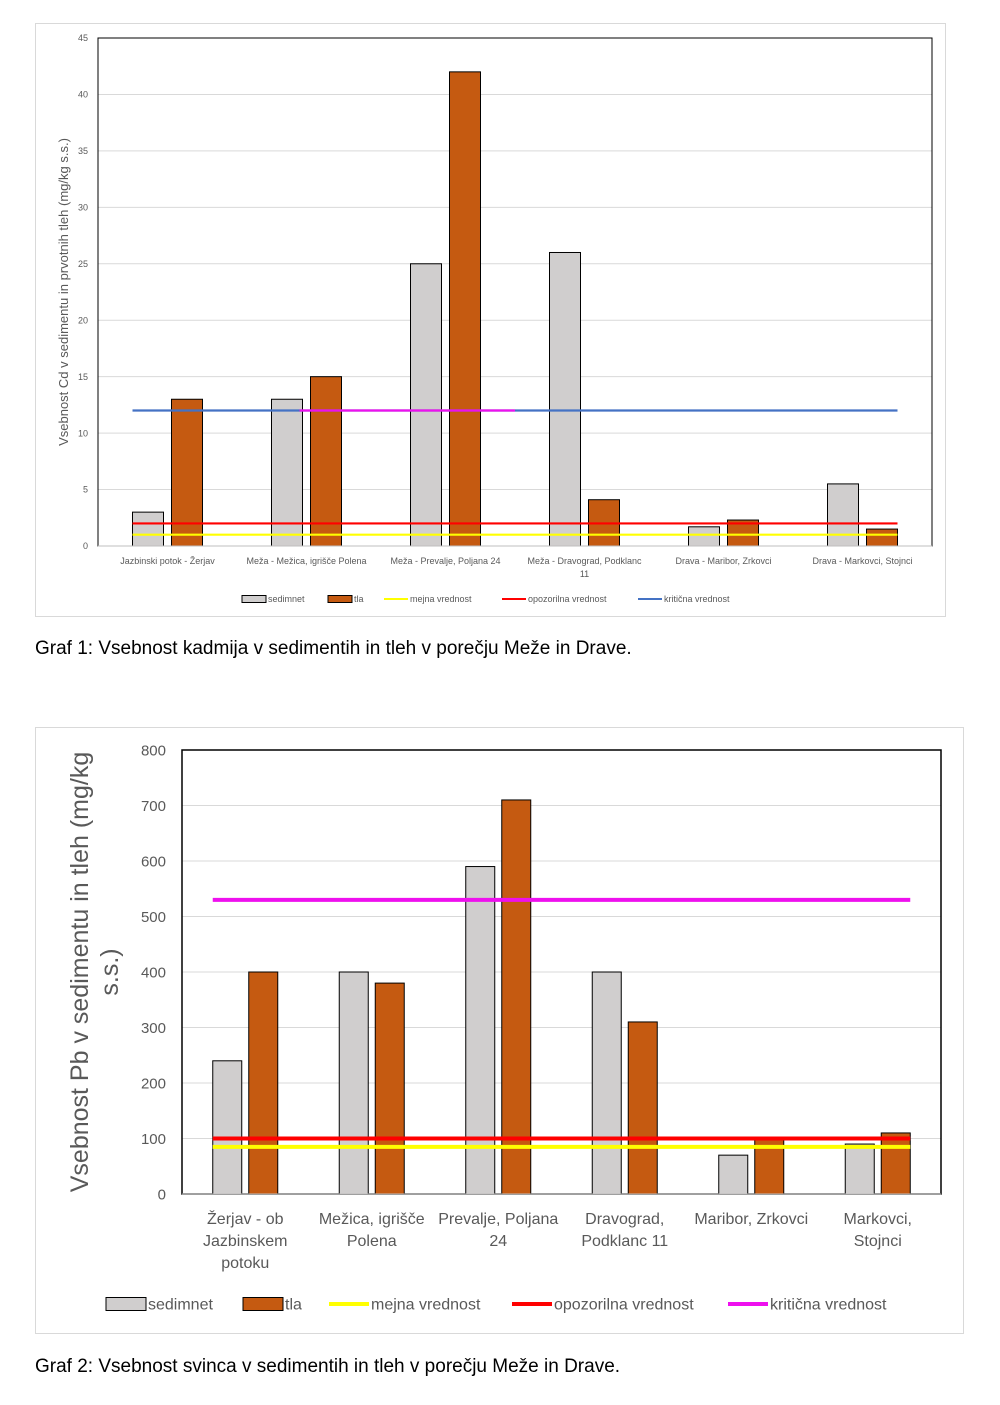 The width and height of the screenshot is (1000, 1405). I want to click on category-label: Jazbinski potok - Žerjav, so click(167, 561).